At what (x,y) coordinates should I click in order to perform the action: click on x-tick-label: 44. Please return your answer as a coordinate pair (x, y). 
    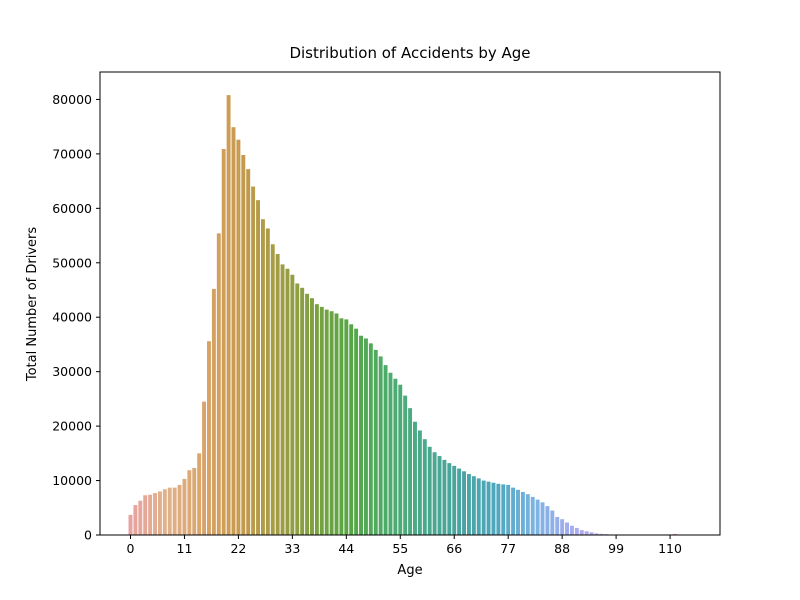
    Looking at the image, I should click on (346, 548).